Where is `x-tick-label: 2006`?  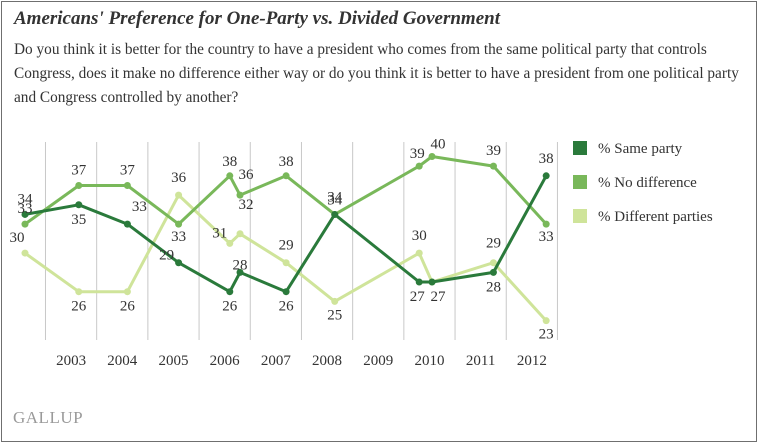 x-tick-label: 2006 is located at coordinates (225, 361).